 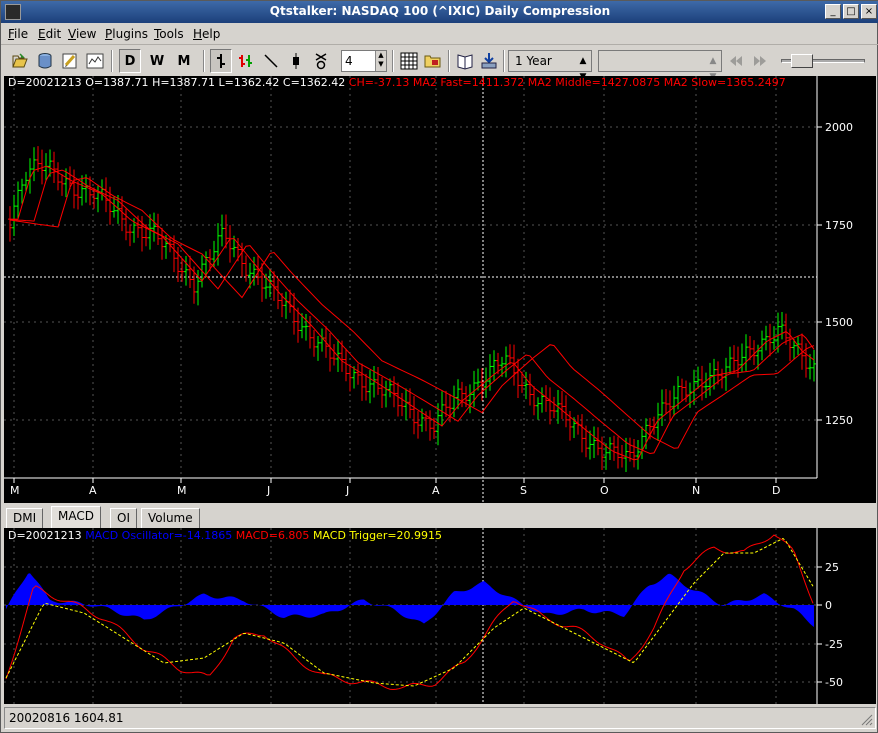 What do you see at coordinates (159, 535) in the screenshot?
I see `macd-status-oscillator: MACD Oscillator=-14.1865` at bounding box center [159, 535].